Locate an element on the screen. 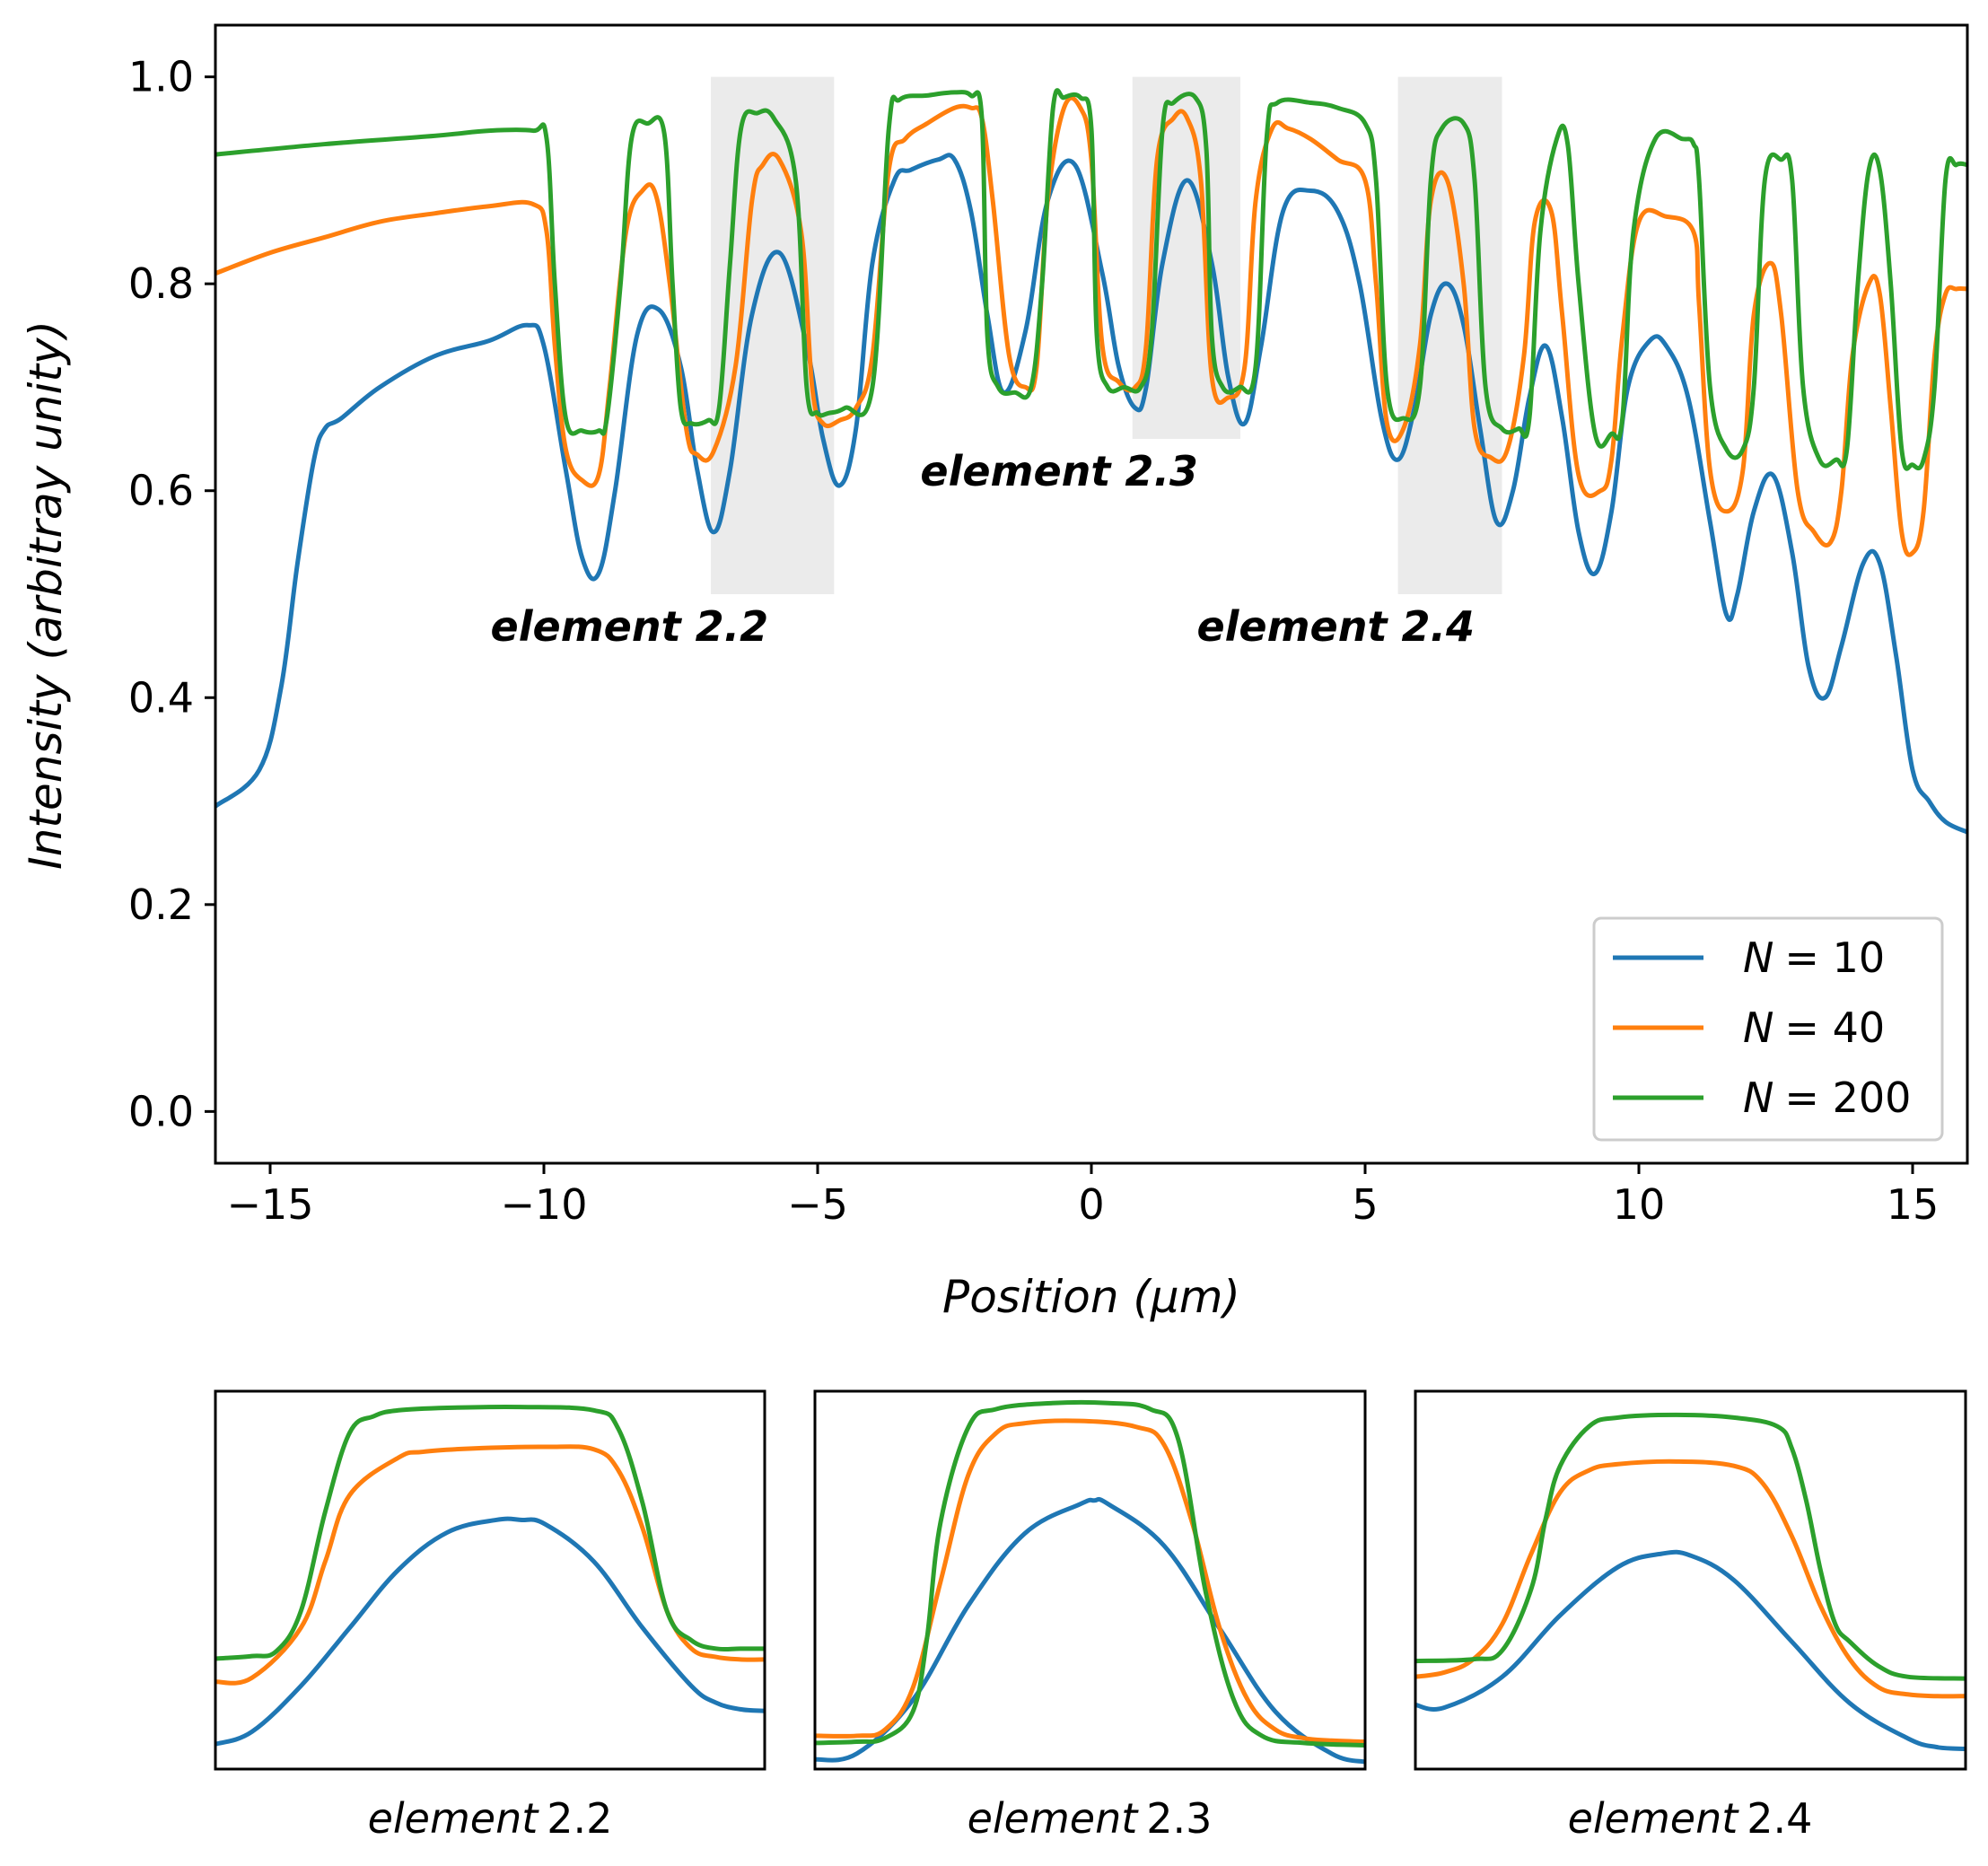 The width and height of the screenshot is (1988, 1866). inset-label-element-2-4: element 2.4 is located at coordinates (1690, 1819).